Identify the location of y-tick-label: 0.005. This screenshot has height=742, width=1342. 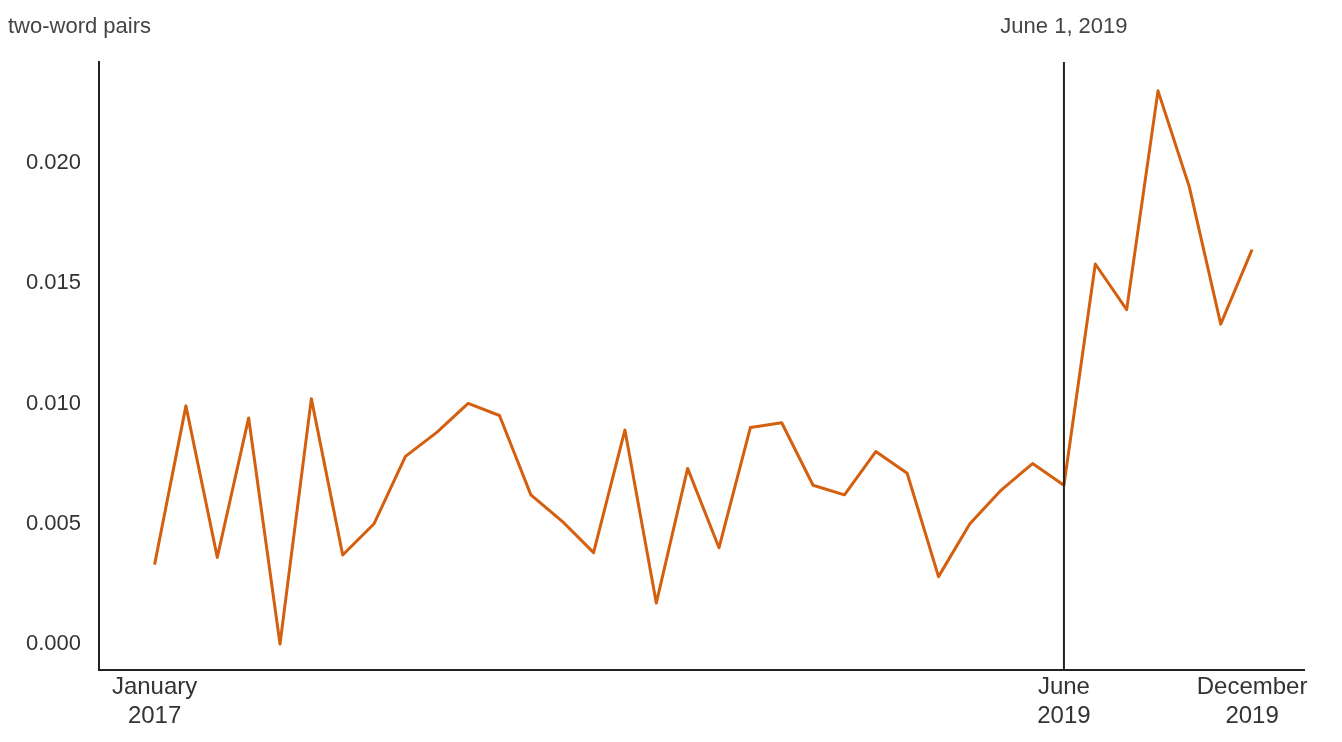
(53, 522).